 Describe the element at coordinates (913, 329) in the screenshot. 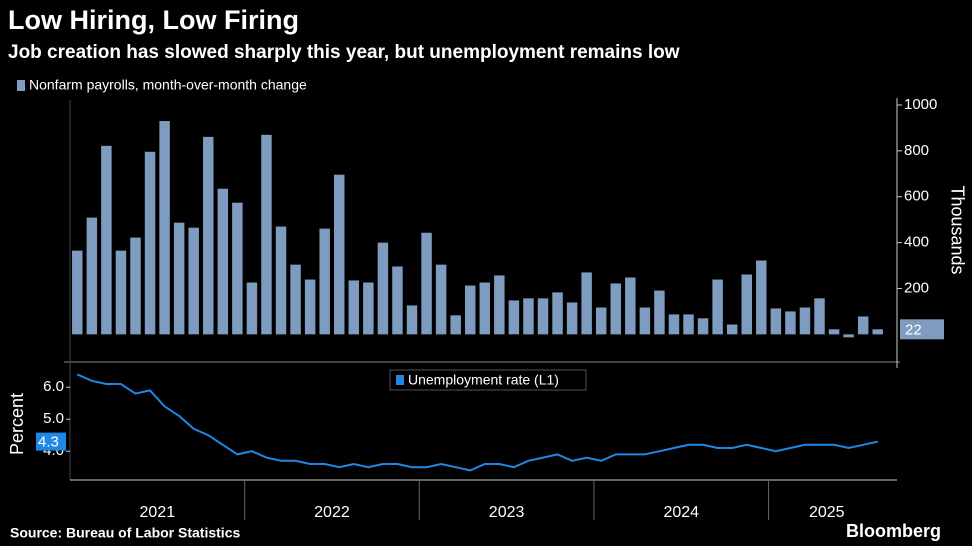

I see `last-value-label: 22` at that location.